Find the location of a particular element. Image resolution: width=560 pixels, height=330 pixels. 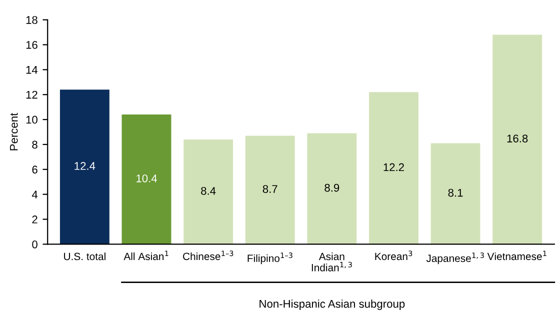

x-tick-label: U.S. total is located at coordinates (85, 256).